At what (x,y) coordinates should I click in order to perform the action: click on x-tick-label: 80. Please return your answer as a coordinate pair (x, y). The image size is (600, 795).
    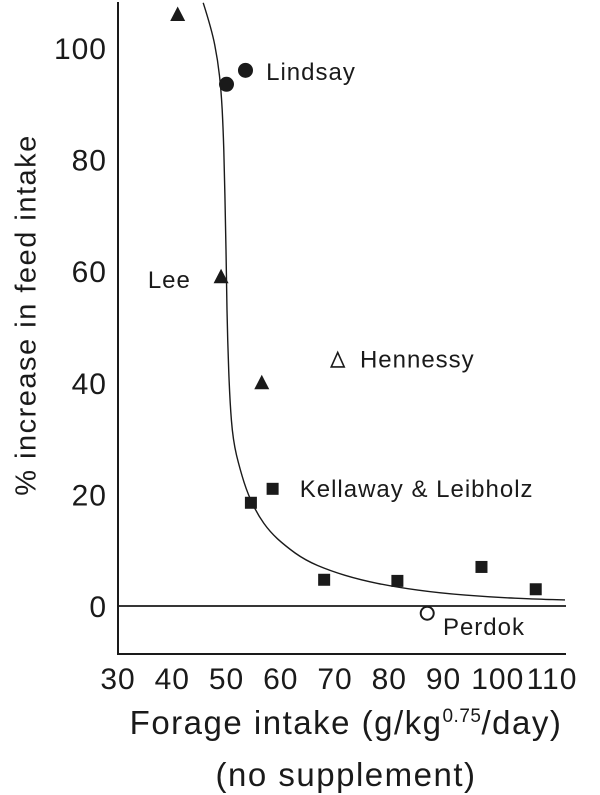
    Looking at the image, I should click on (389, 679).